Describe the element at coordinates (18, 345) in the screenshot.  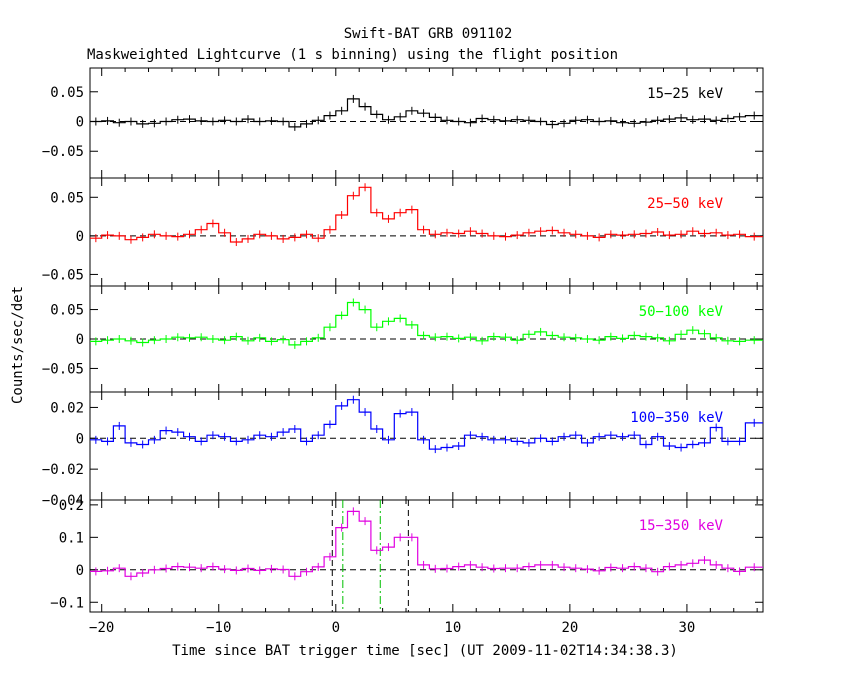
I see `y-axis-label: Counts/sec/det` at that location.